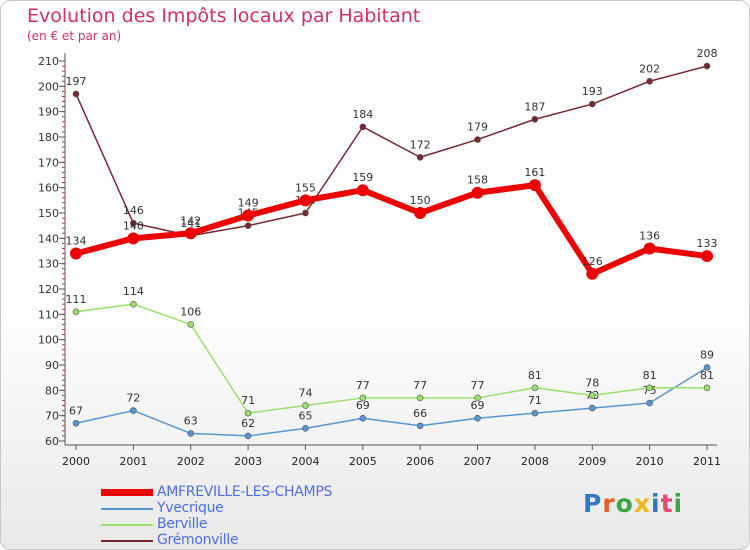  What do you see at coordinates (133, 398) in the screenshot?
I see `data-label: 72` at bounding box center [133, 398].